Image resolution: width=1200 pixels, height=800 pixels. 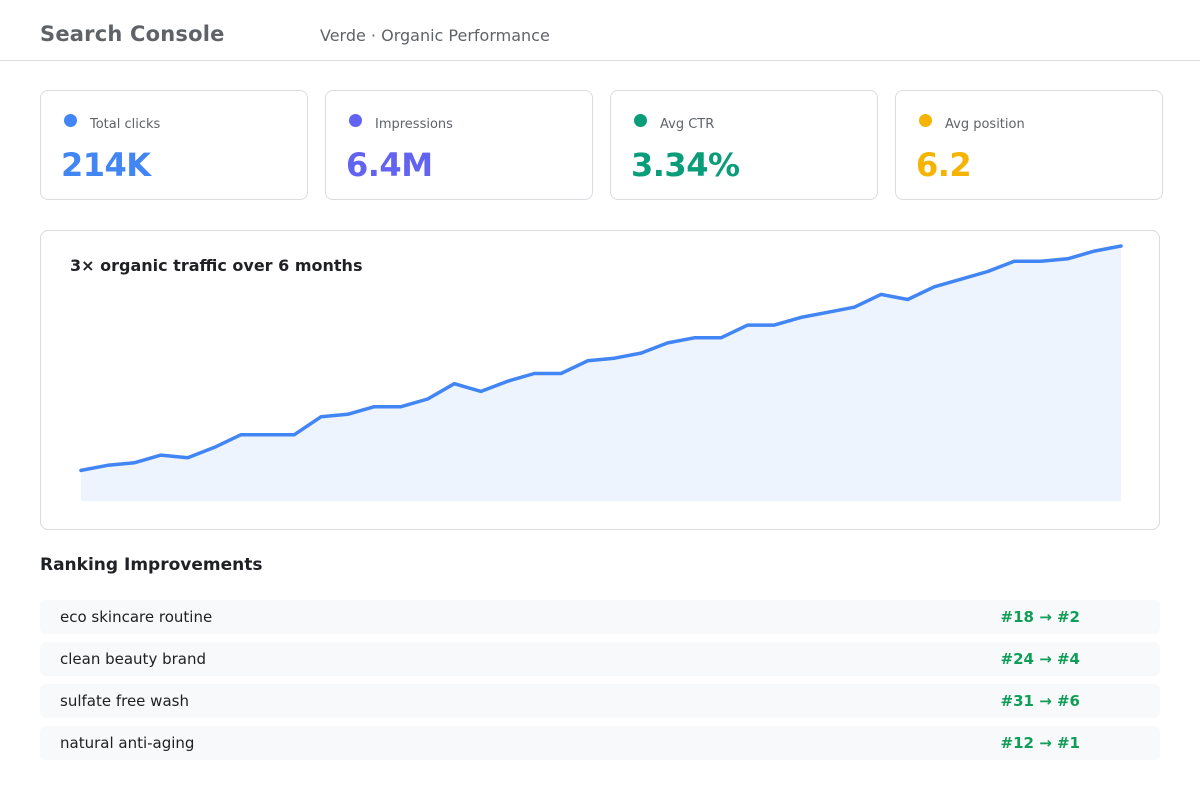 I want to click on metric-card-impressions: Impressions 6.4M, so click(x=459, y=145).